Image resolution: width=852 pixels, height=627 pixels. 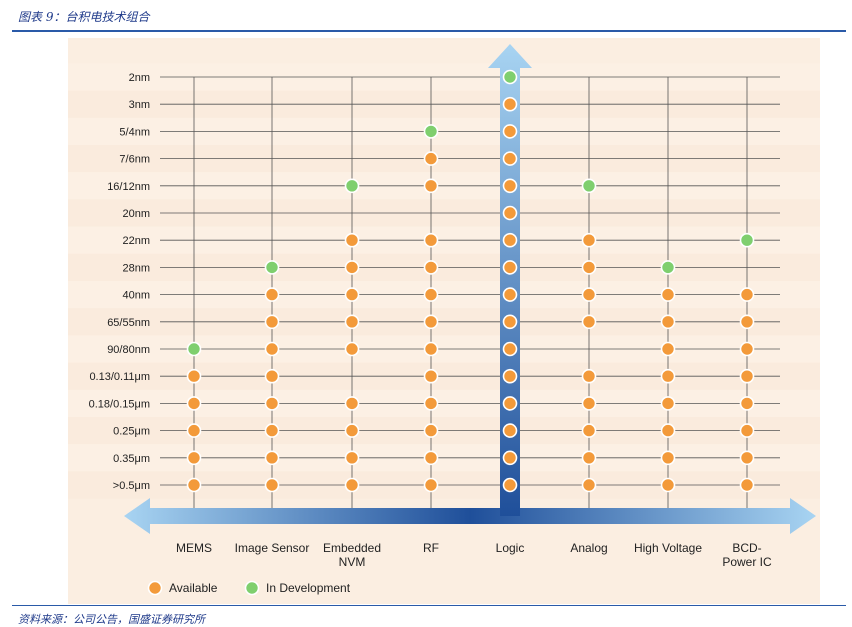 I want to click on legend-label-available: Available, so click(x=193, y=588).